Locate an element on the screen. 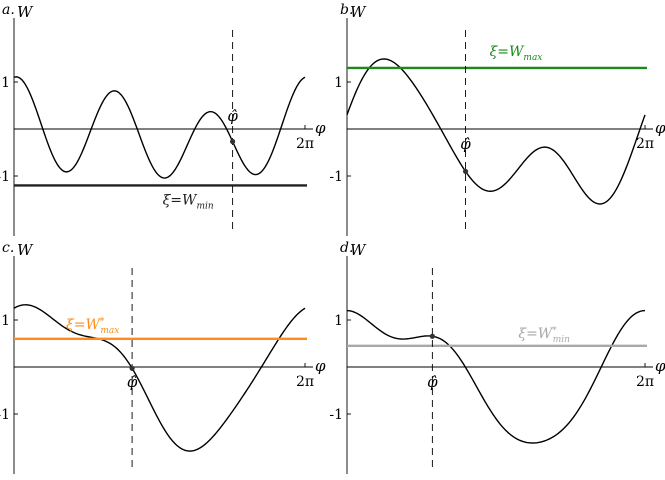  panel-label: c. is located at coordinates (8, 248).